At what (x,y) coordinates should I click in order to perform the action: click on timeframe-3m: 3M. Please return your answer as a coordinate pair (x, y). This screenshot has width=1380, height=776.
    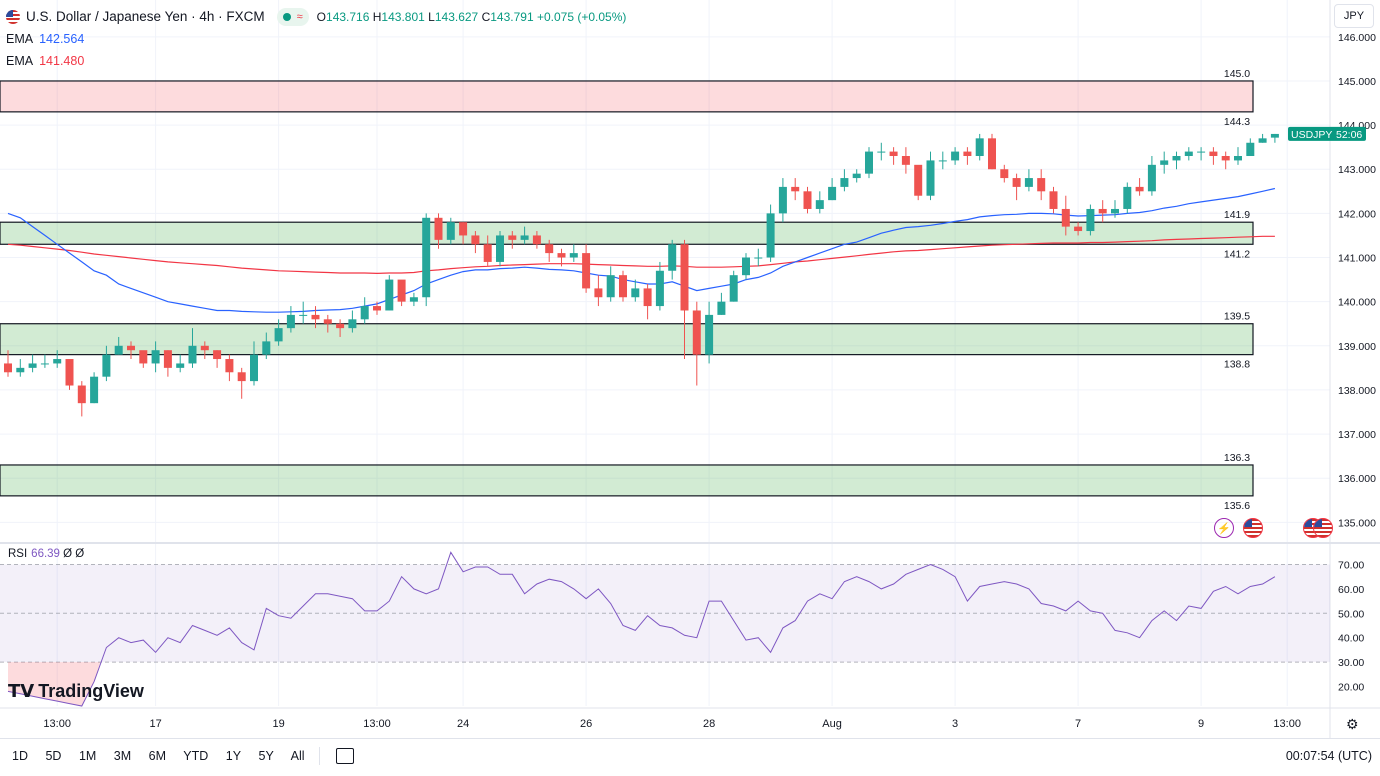
    Looking at the image, I should click on (122, 756).